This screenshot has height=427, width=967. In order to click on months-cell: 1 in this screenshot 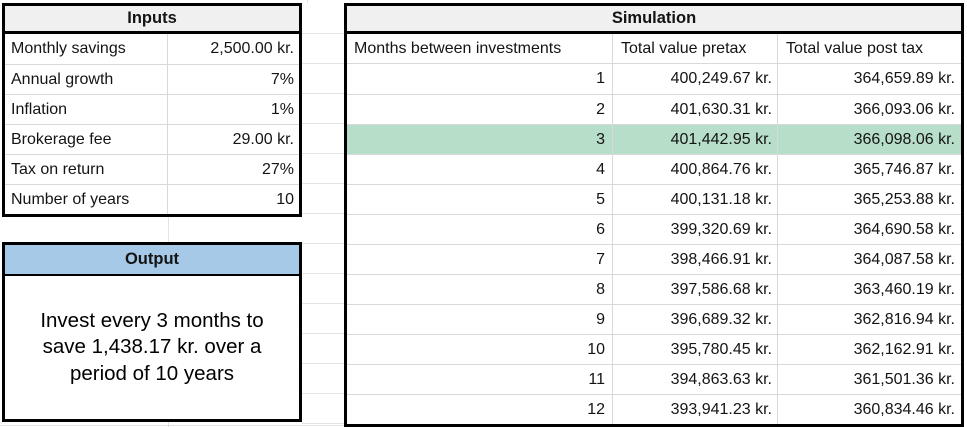, I will do `click(480, 79)`.